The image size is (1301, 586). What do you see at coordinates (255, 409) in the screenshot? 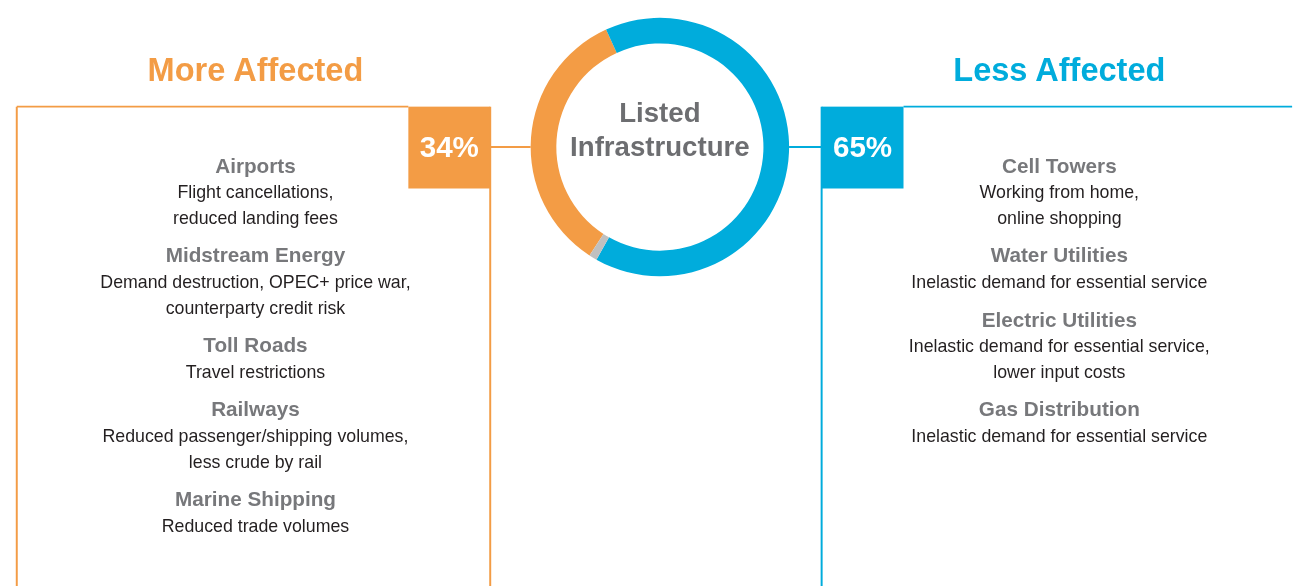
I see `text: Railways` at bounding box center [255, 409].